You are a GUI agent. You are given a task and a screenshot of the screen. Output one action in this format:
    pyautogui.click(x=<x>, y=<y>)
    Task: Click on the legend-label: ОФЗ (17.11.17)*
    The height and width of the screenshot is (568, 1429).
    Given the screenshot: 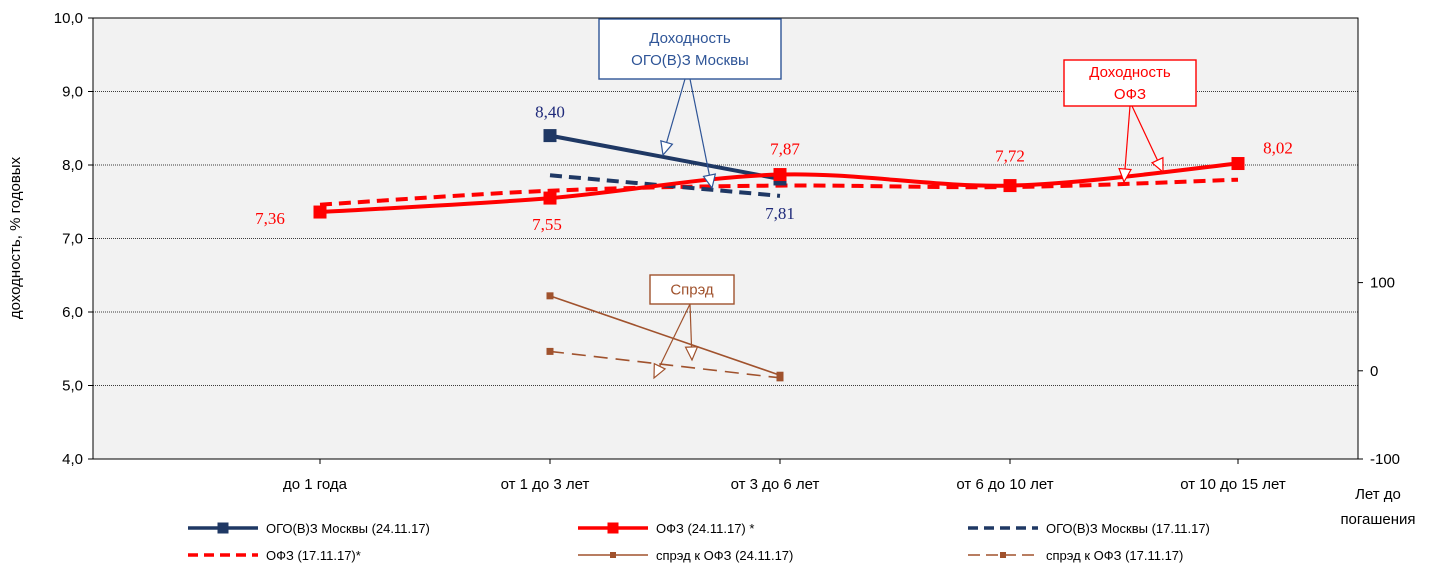 What is the action you would take?
    pyautogui.click(x=313, y=555)
    